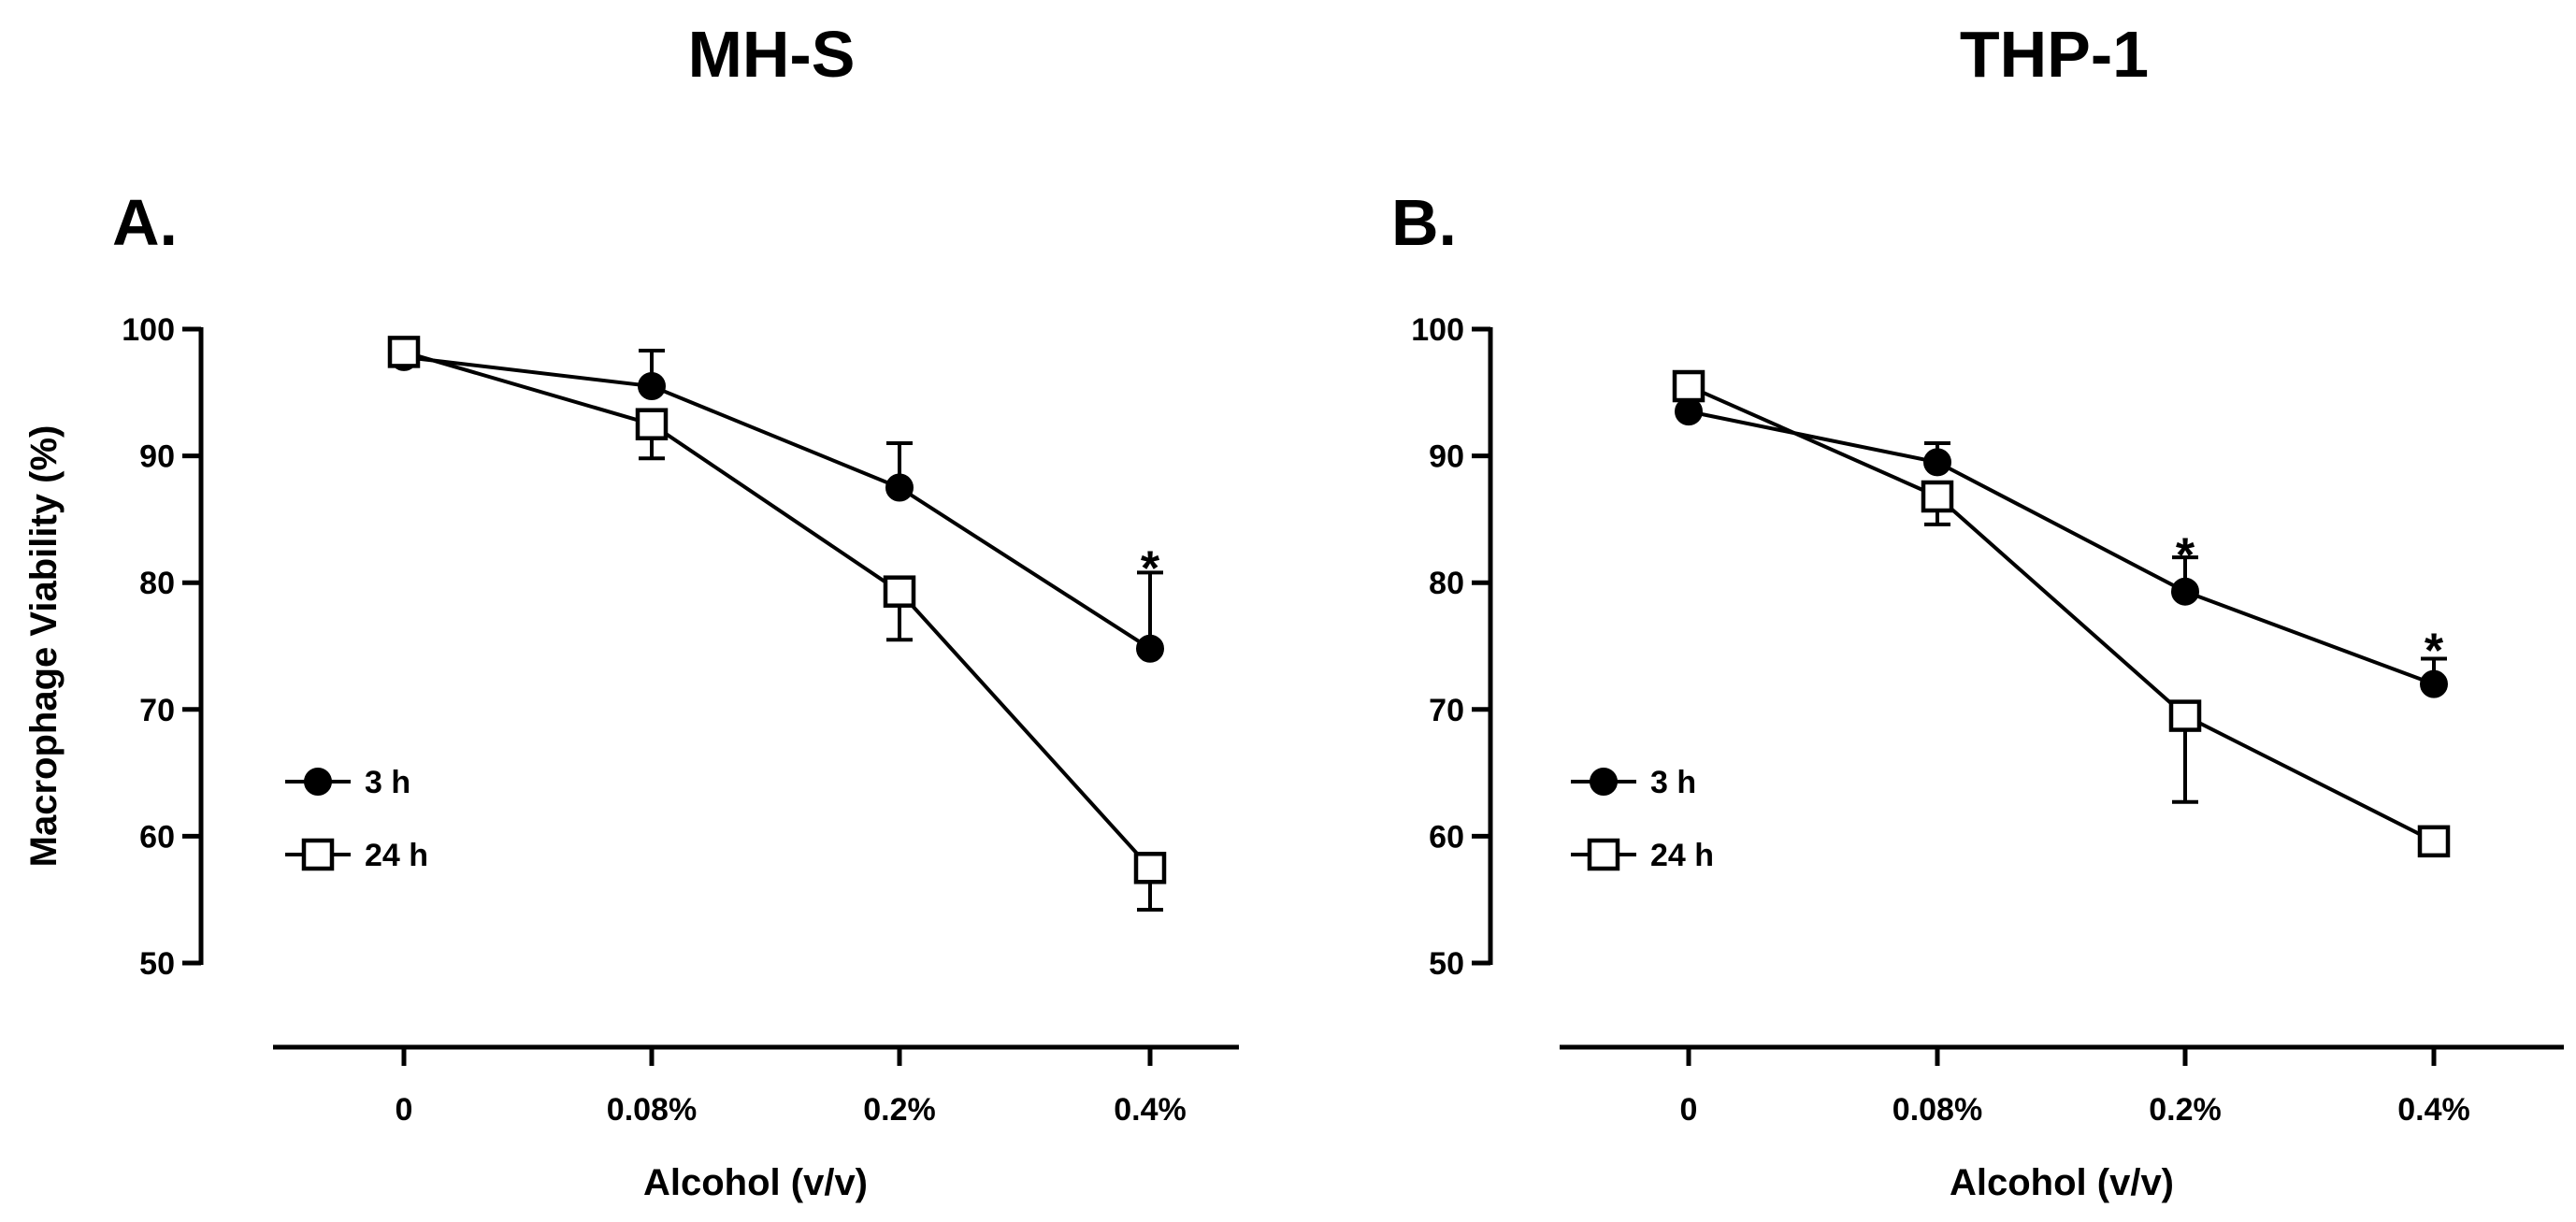 The image size is (2576, 1222). What do you see at coordinates (157, 583) in the screenshot?
I see `y-tick-label-0-3: 80` at bounding box center [157, 583].